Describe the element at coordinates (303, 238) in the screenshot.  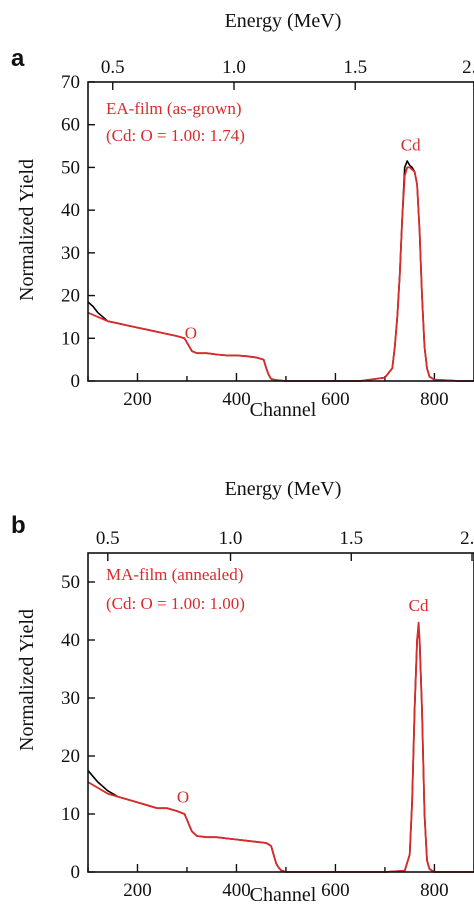
I see `panel-a-peak-labels: O Cd` at that location.